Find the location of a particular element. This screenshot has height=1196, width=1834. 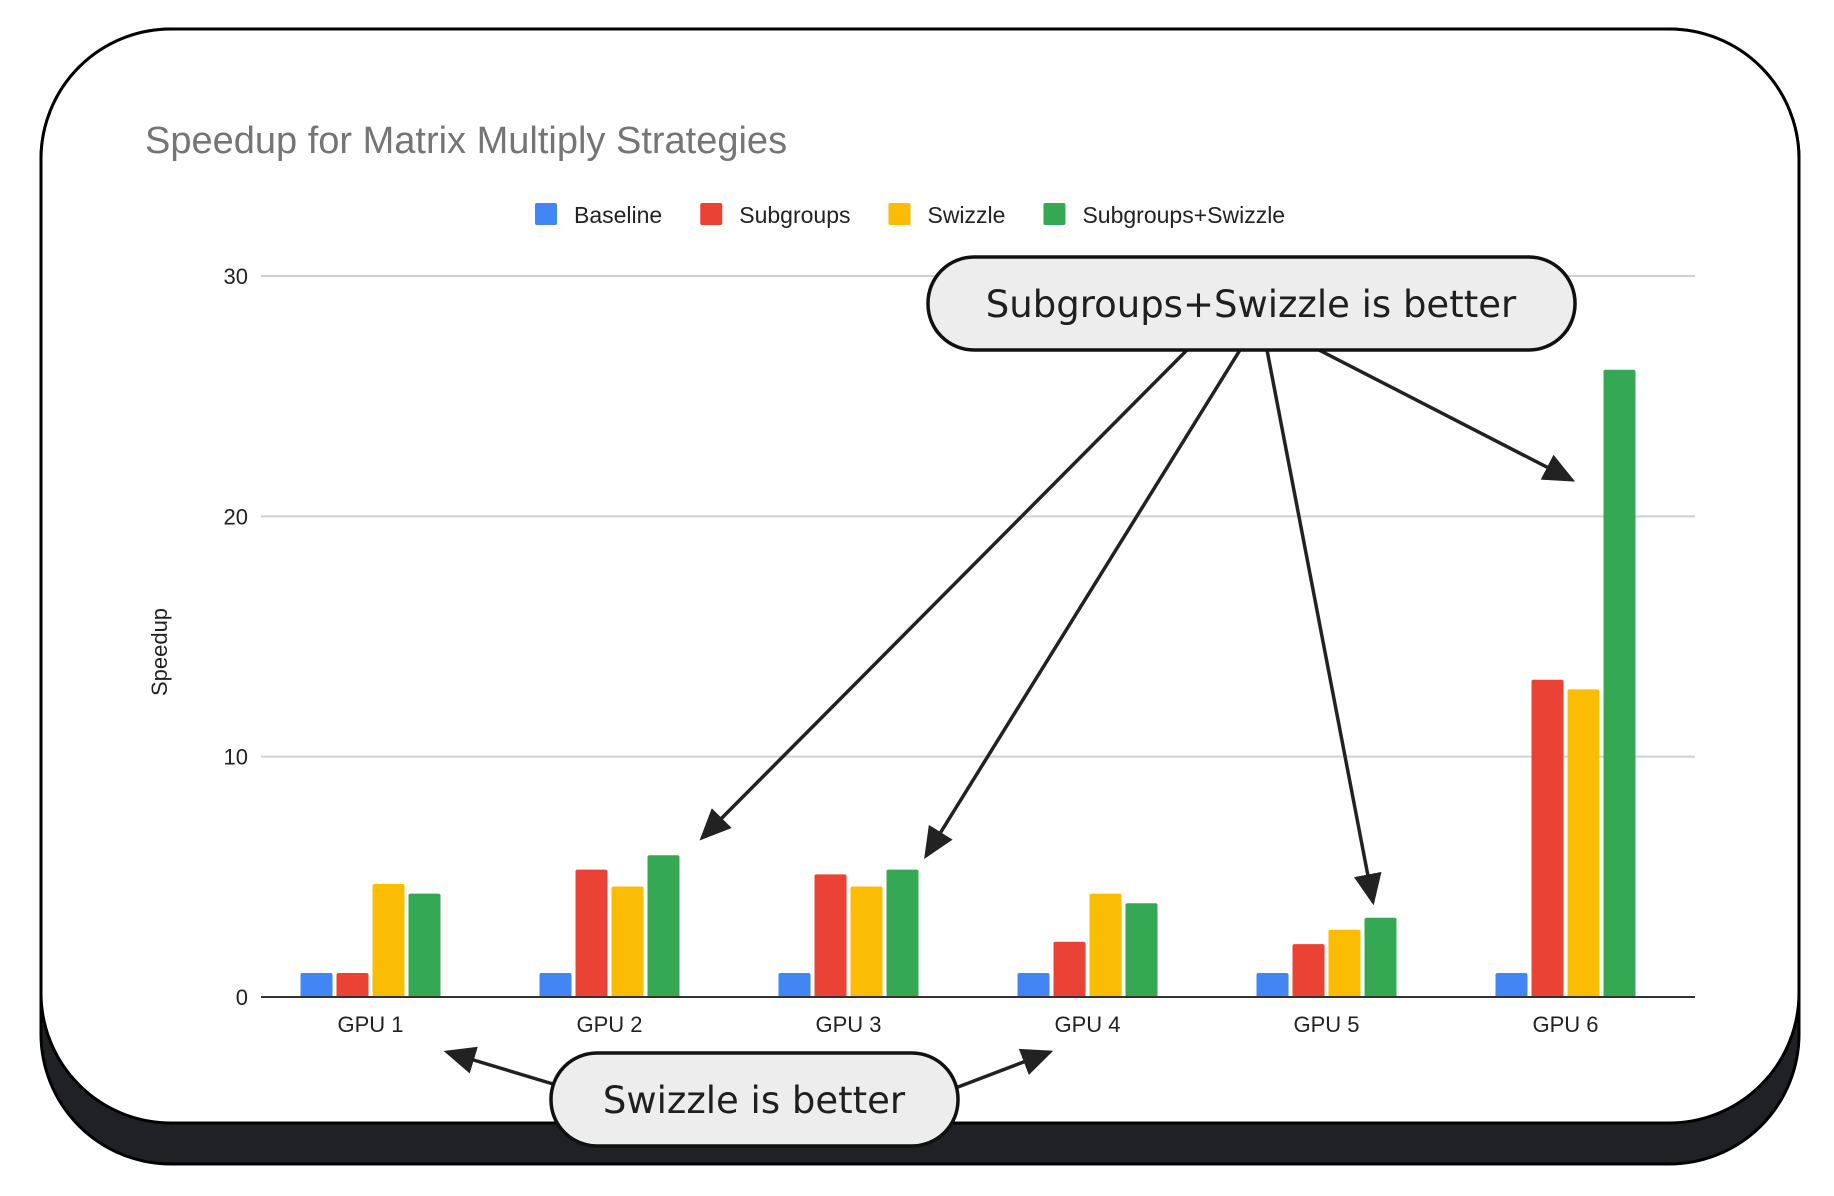

bar-subgroups-swizzle-gpu1 is located at coordinates (424, 945).